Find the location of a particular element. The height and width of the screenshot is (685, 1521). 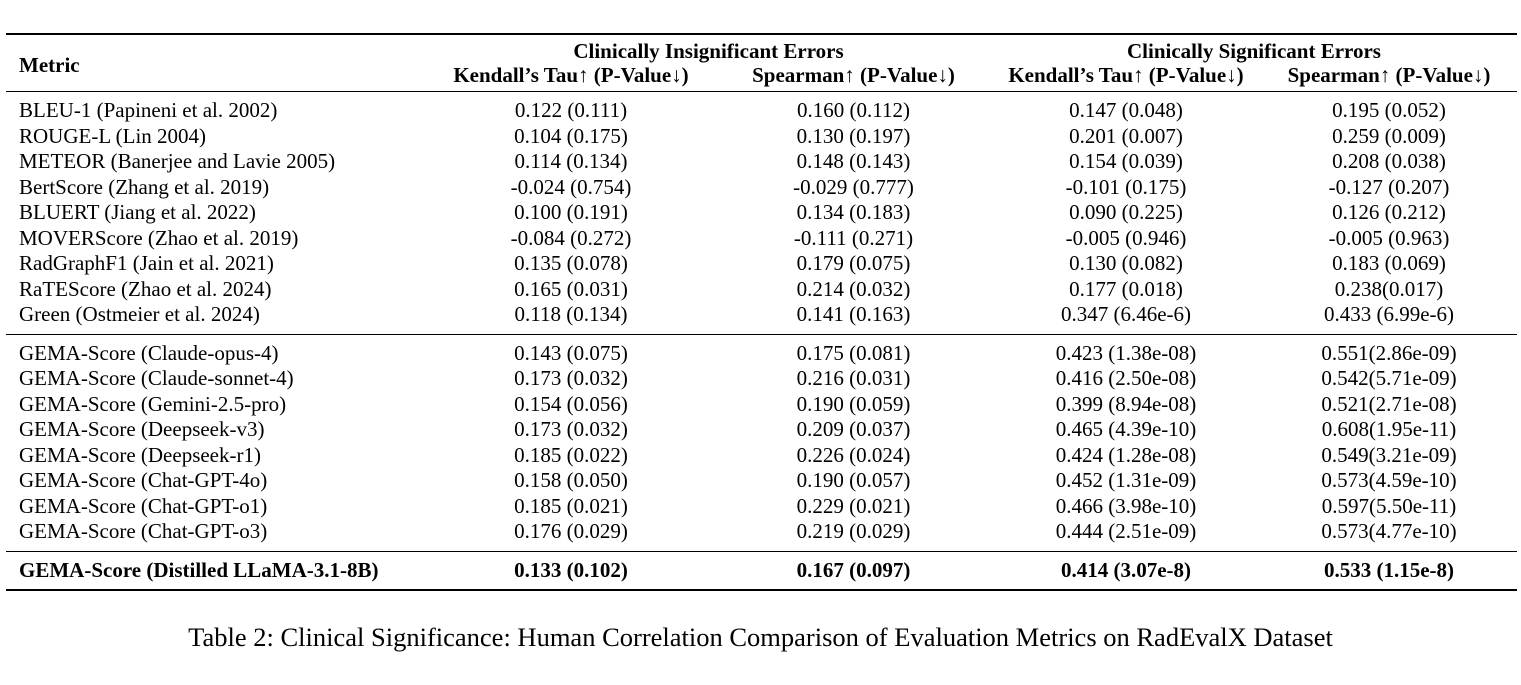

metric-cell: GEMA-Score (Chat-GPT-o3) is located at coordinates (143, 531).